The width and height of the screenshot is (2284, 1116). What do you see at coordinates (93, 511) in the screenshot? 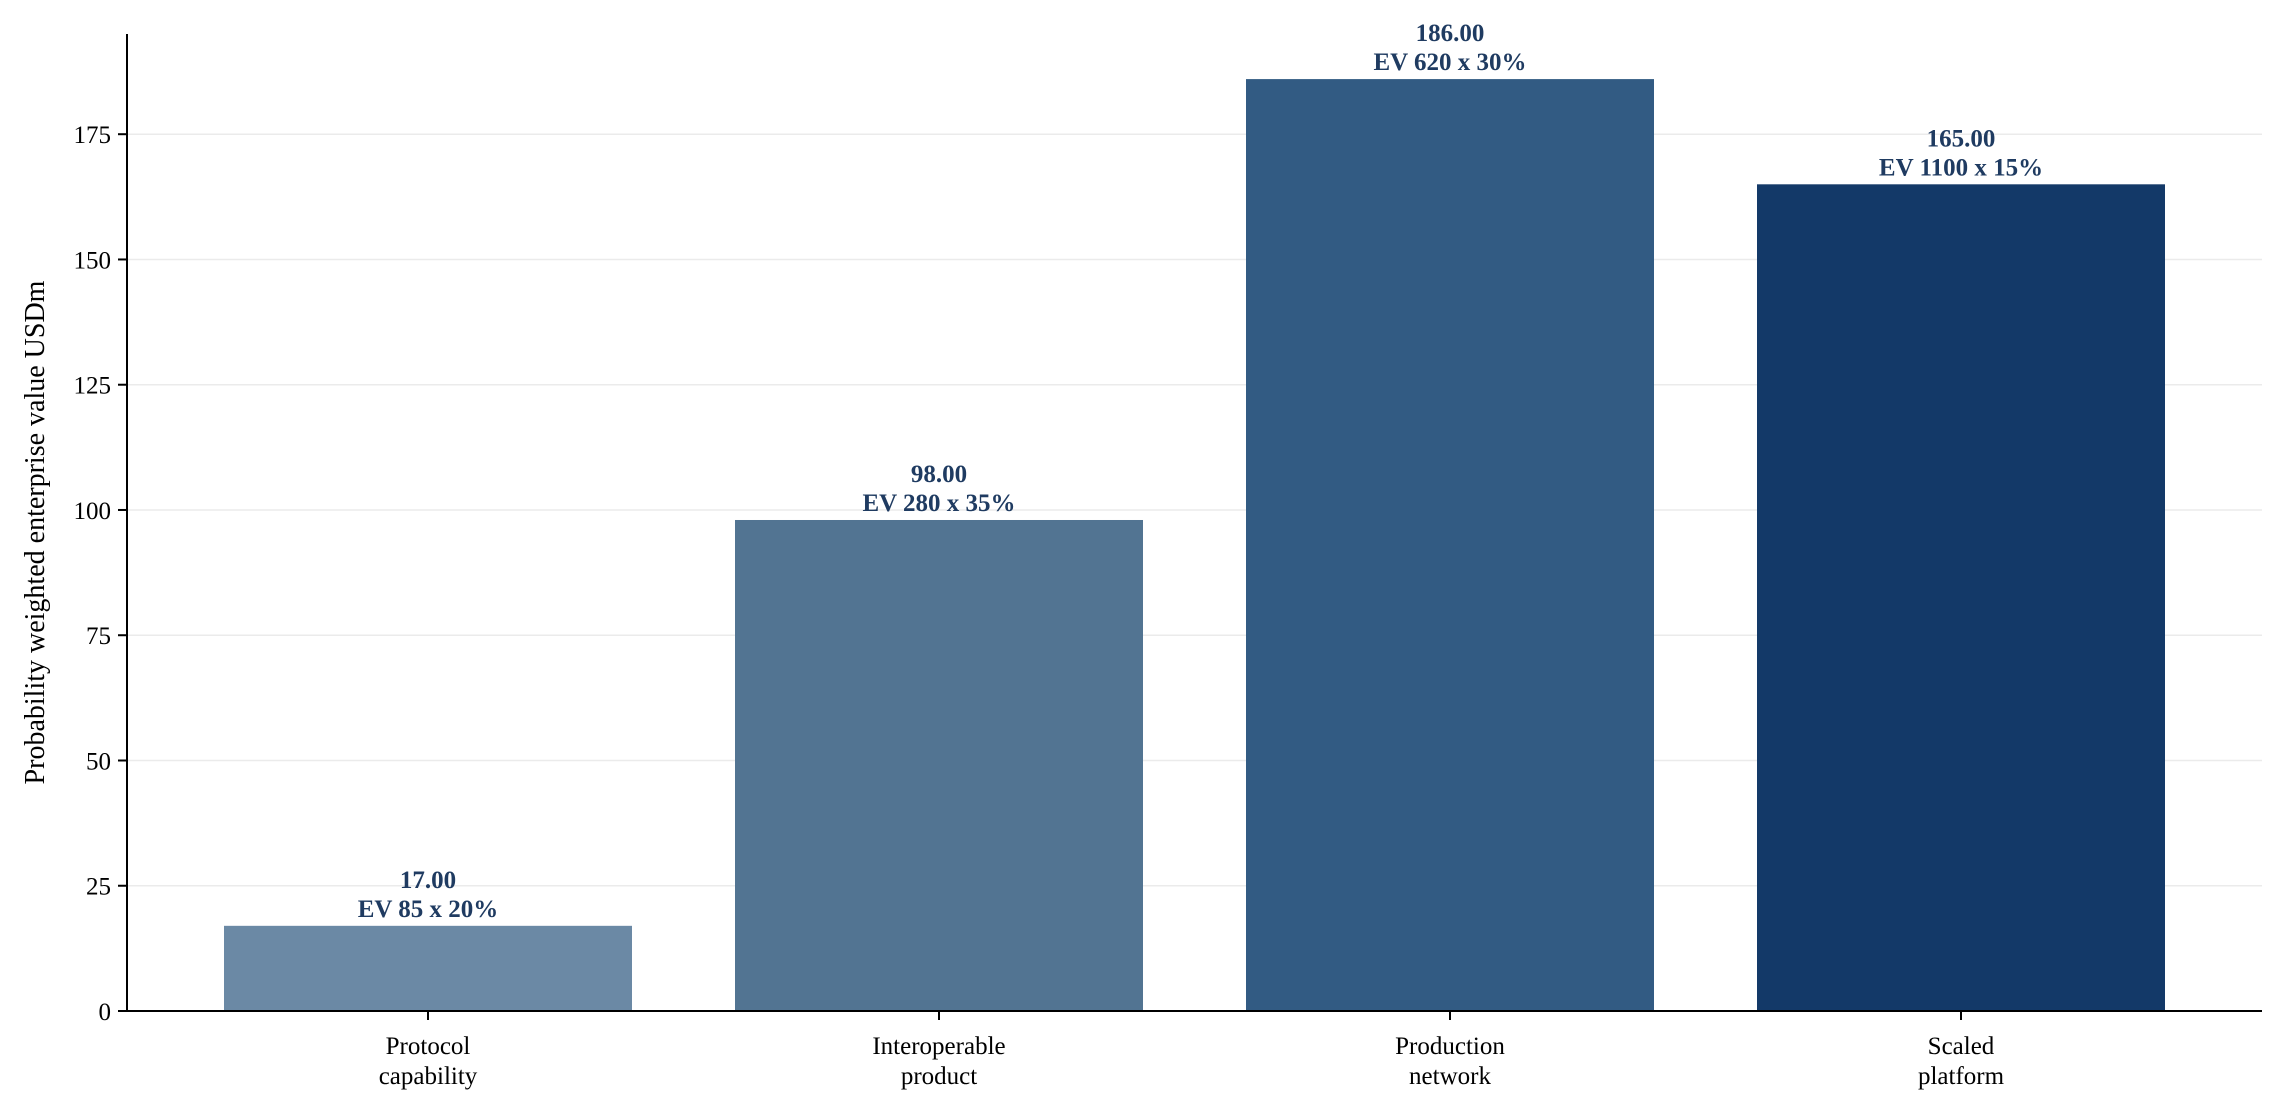
I see `y-tick-label: 100` at bounding box center [93, 511].